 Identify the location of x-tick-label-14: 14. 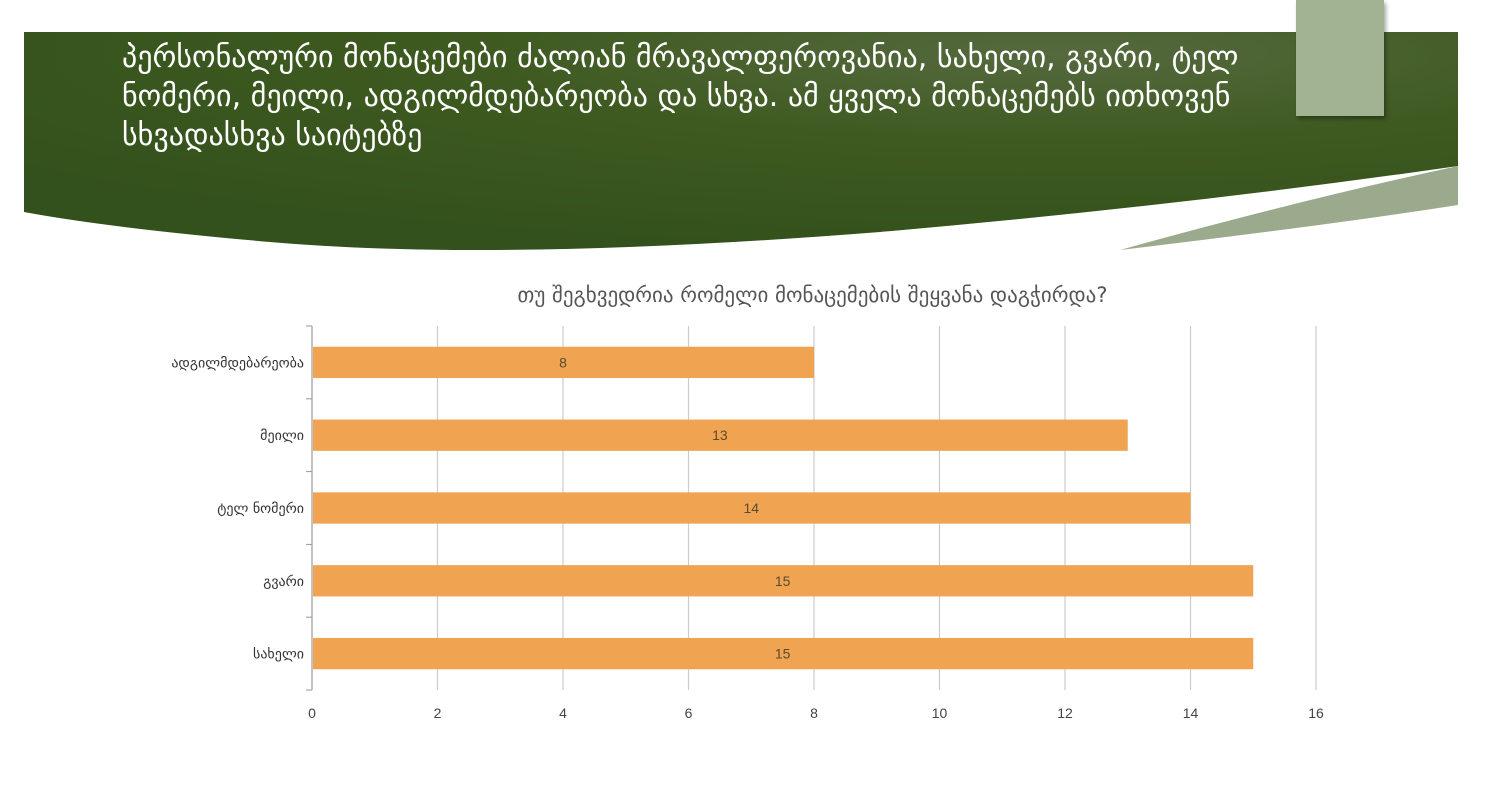
(1191, 713).